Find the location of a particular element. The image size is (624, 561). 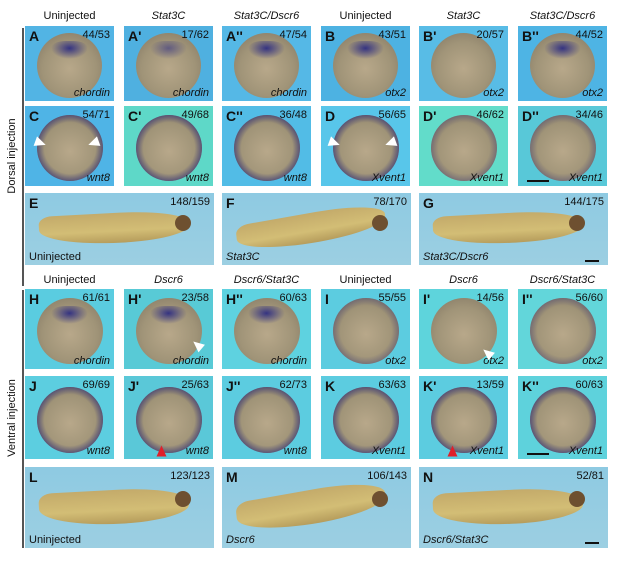

panel-letter: K is located at coordinates (330, 386).